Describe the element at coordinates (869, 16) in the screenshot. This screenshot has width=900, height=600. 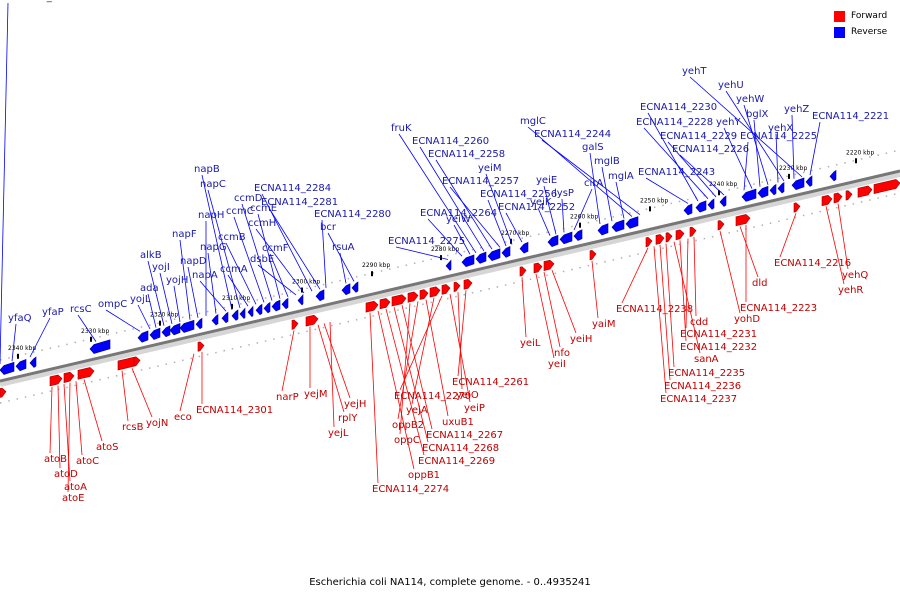
I see `forward-label: Forward` at that location.